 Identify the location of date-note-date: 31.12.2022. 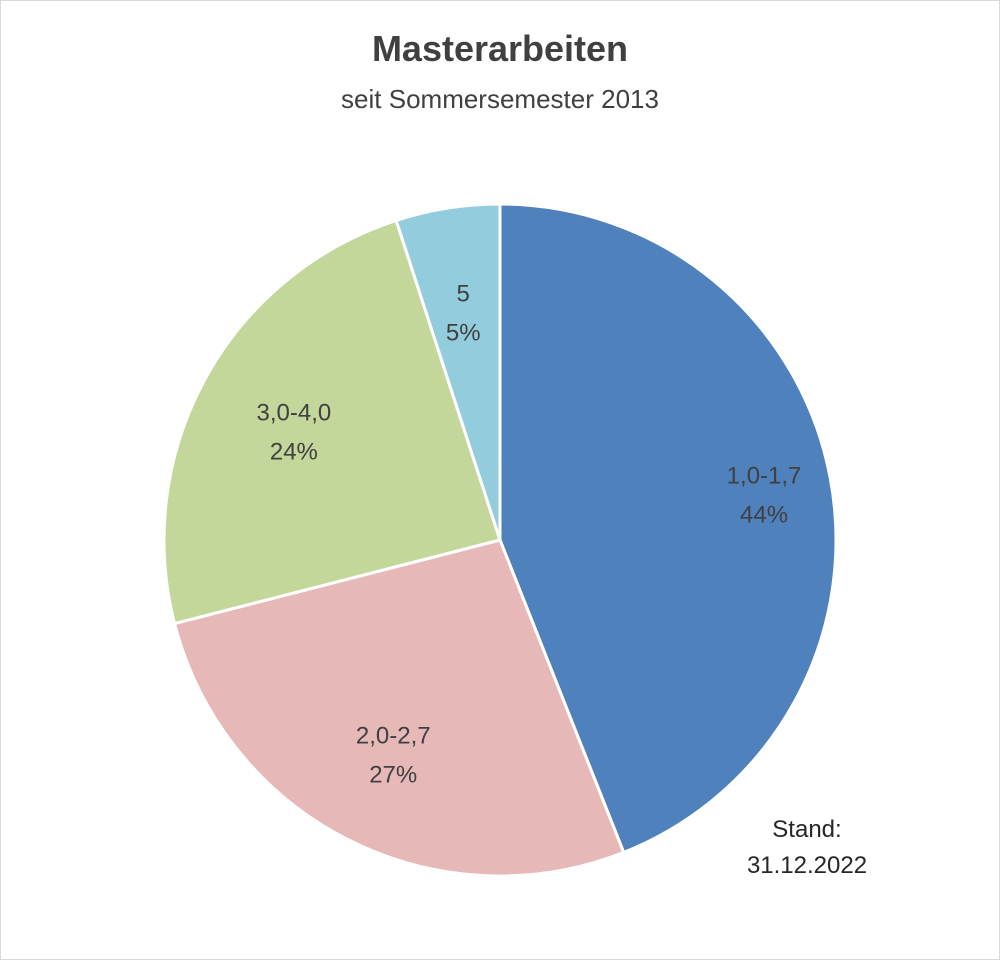
(807, 865).